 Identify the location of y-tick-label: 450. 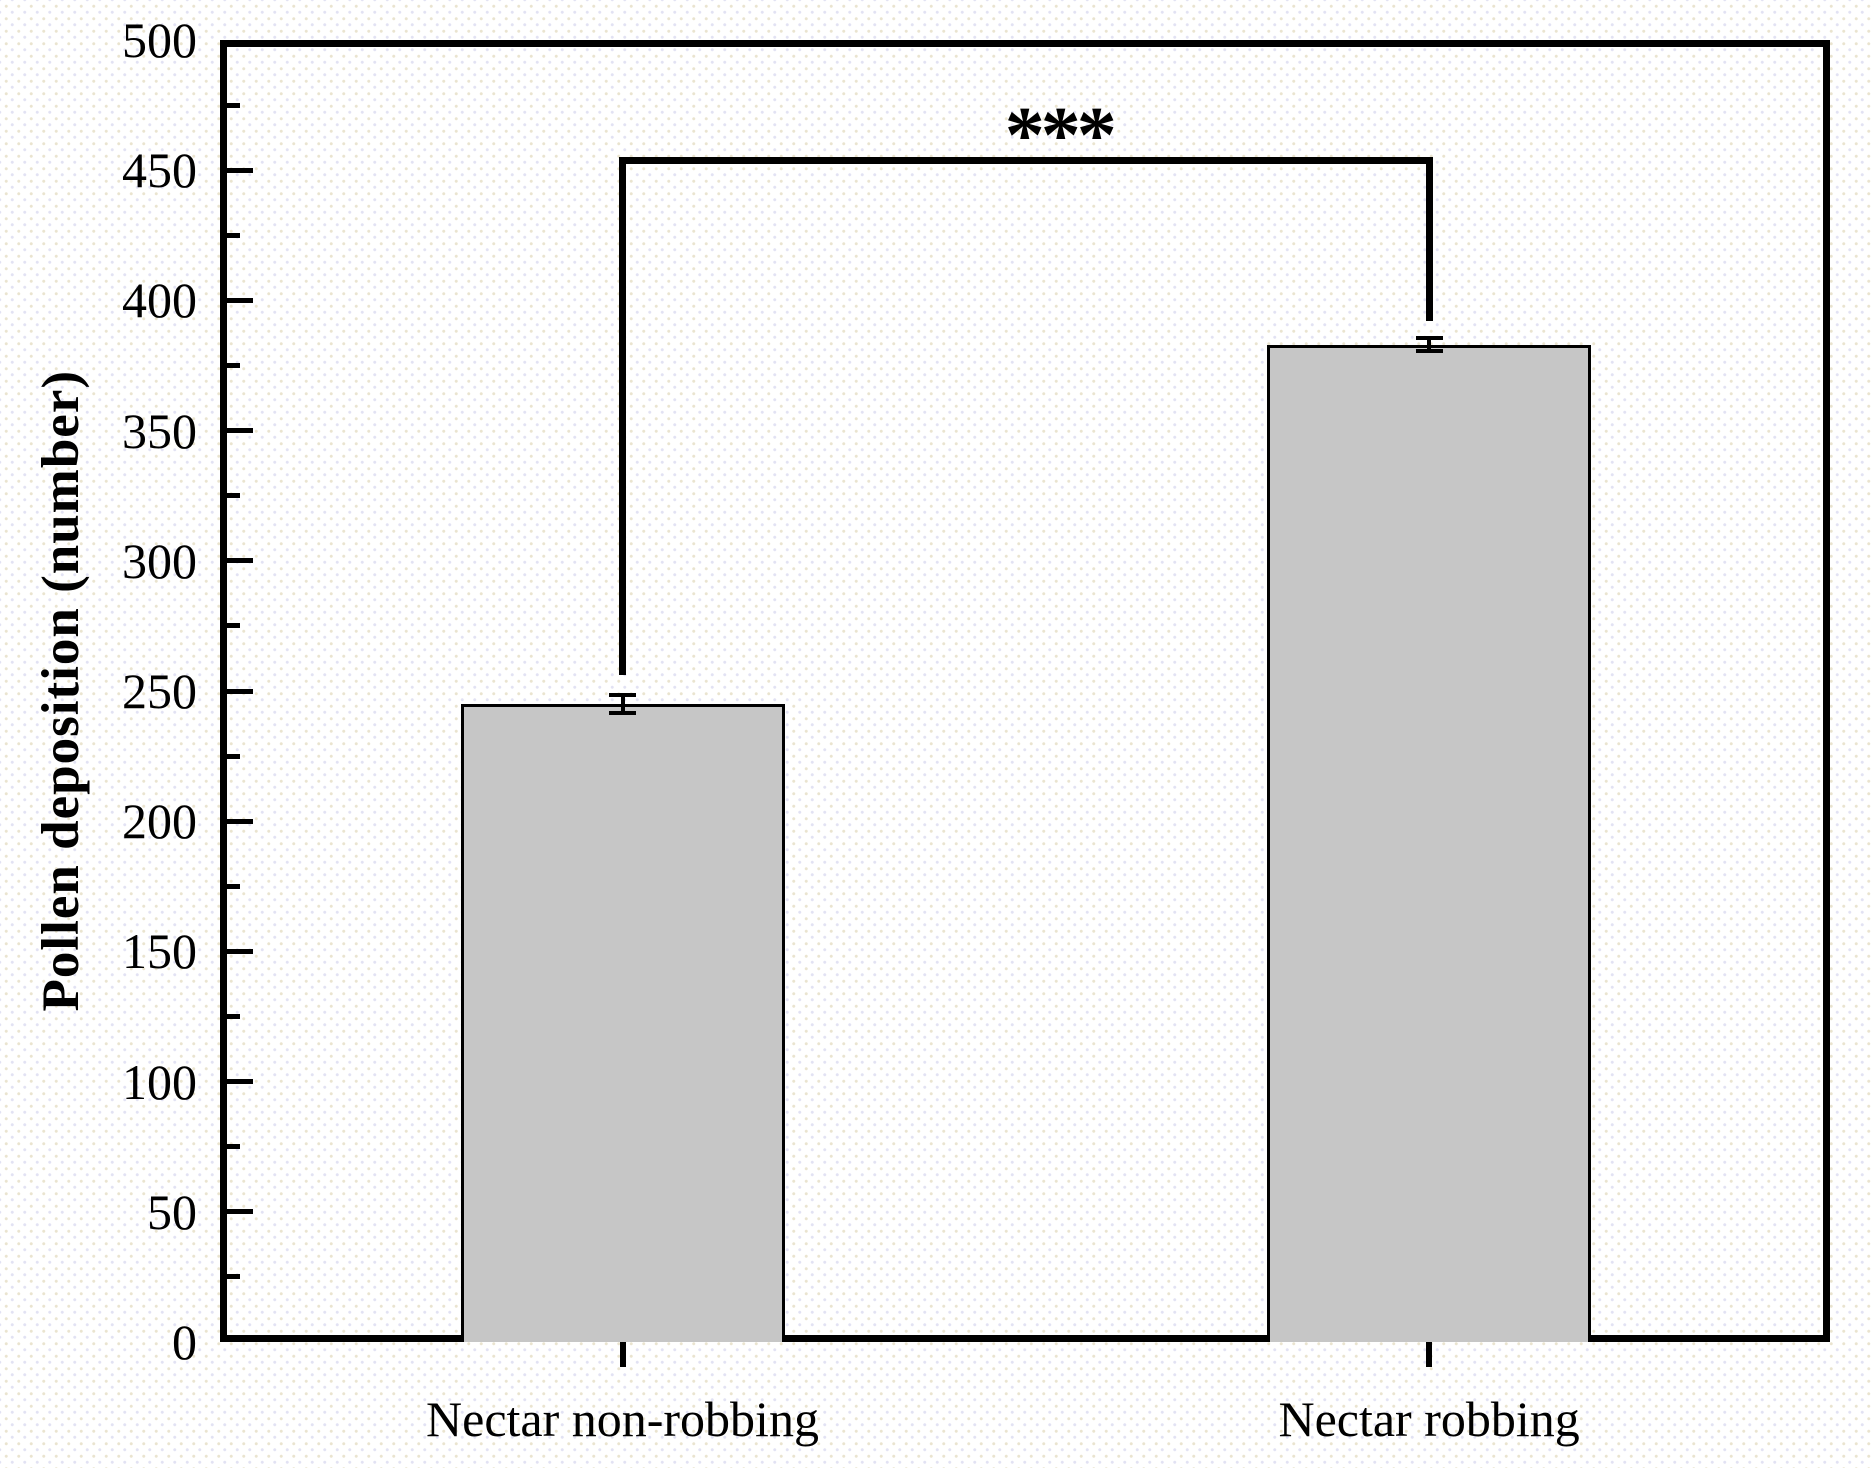
(159, 170).